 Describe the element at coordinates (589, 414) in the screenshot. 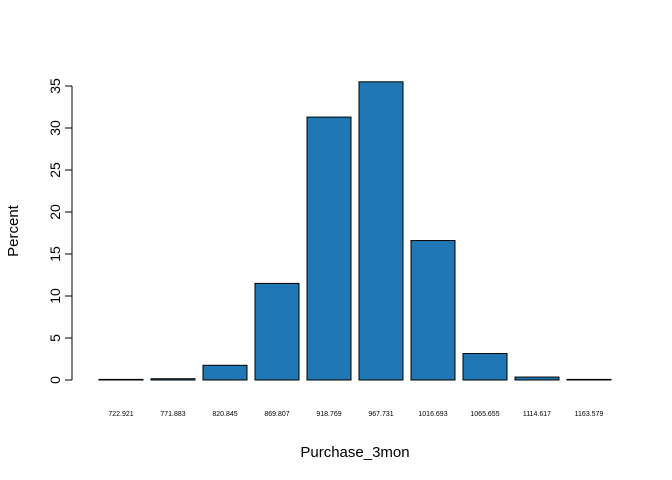

I see `x-category-label: 1163.579` at that location.